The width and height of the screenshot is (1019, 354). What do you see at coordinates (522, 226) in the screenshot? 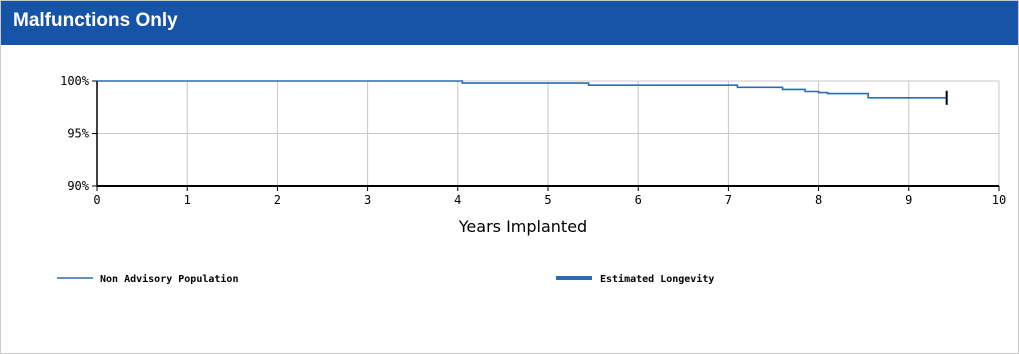
I see `x-axis-label: Years Implanted` at bounding box center [522, 226].